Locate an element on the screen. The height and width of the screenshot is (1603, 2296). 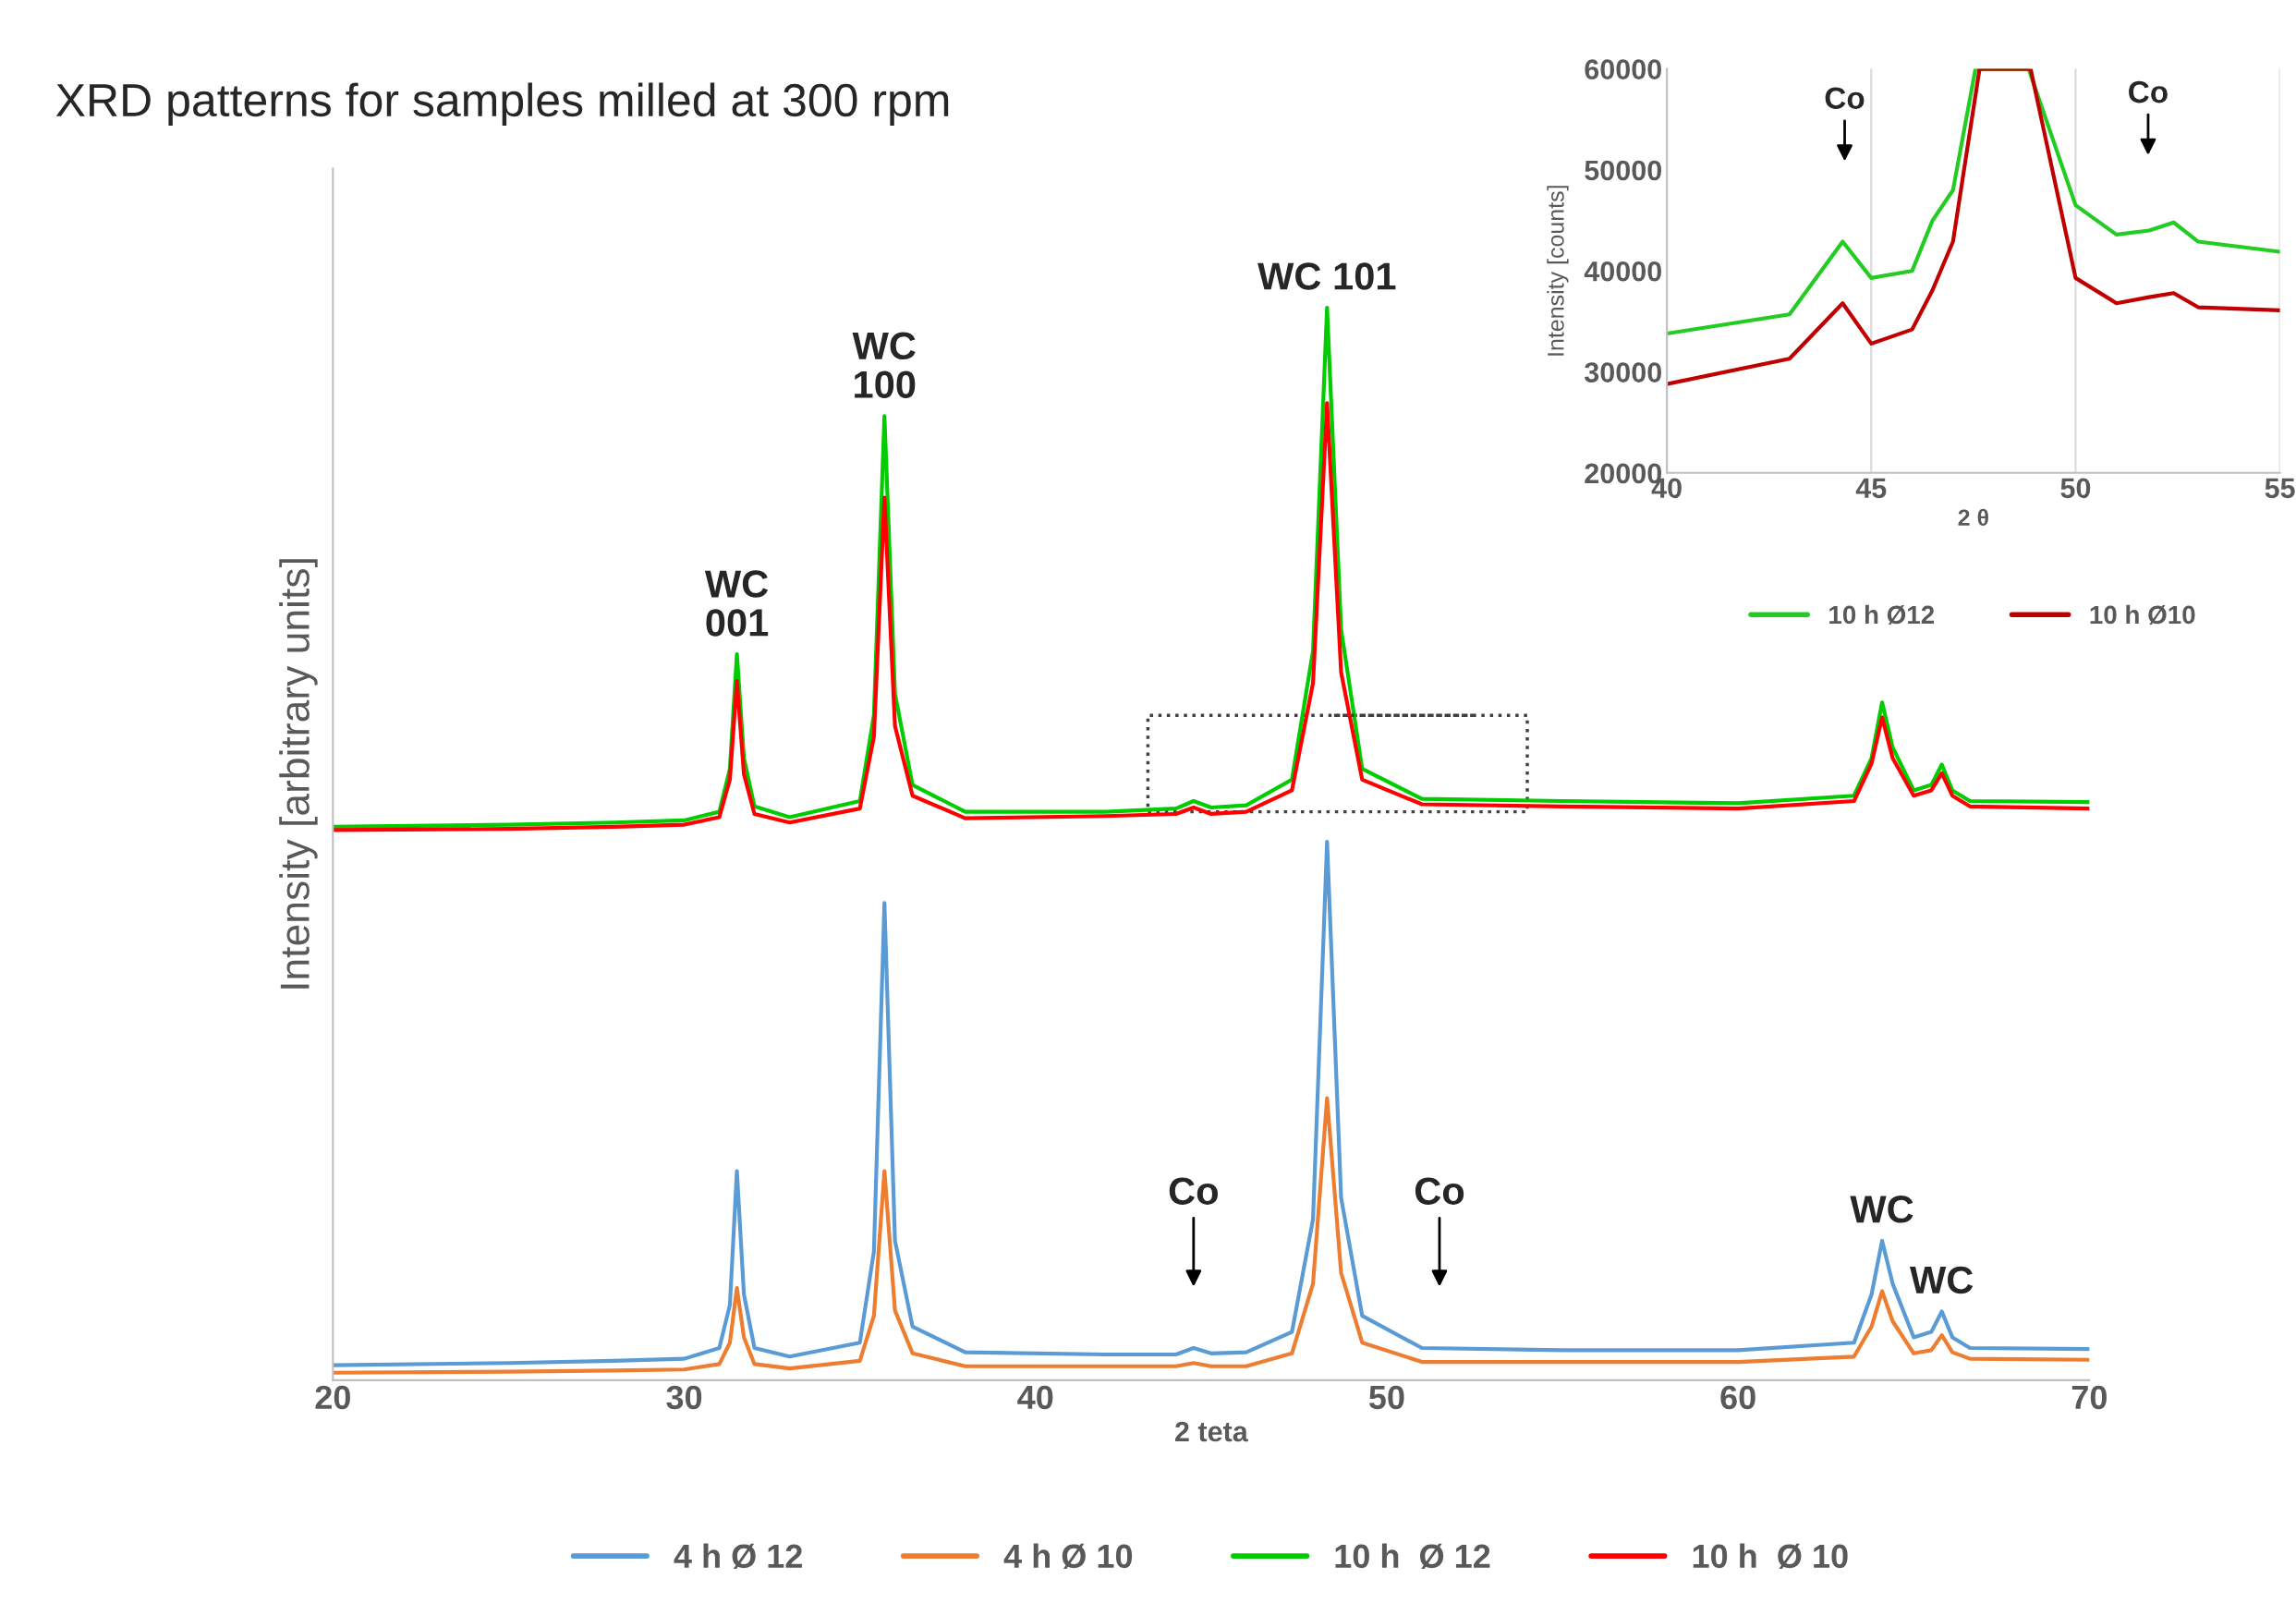
legend-label: 10 h Ø10 is located at coordinates (2142, 614).